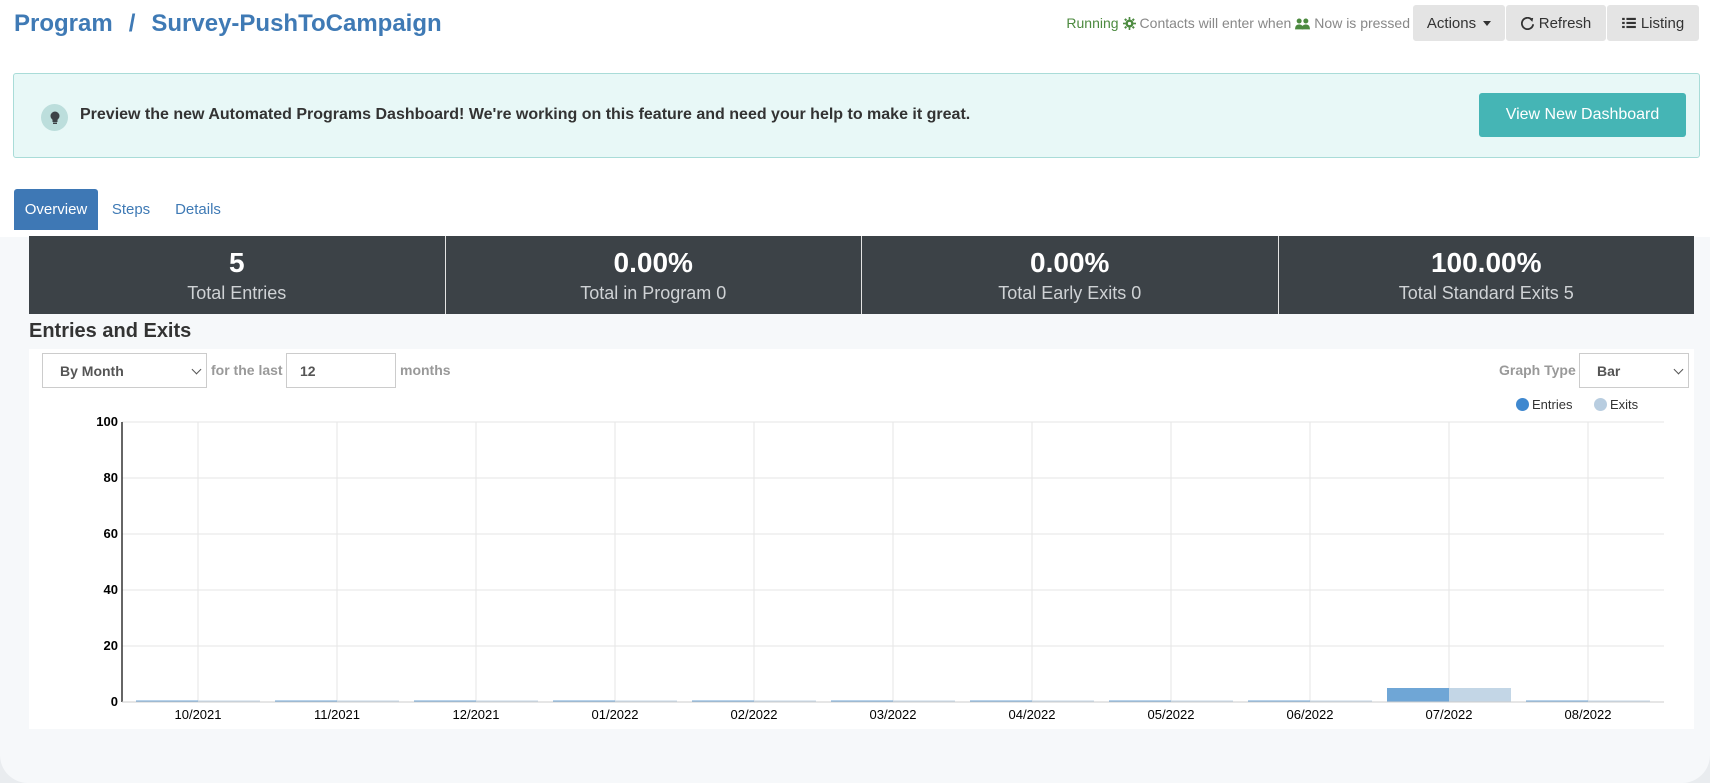 The height and width of the screenshot is (783, 1710). I want to click on x-tick-label: 10/2021, so click(198, 714).